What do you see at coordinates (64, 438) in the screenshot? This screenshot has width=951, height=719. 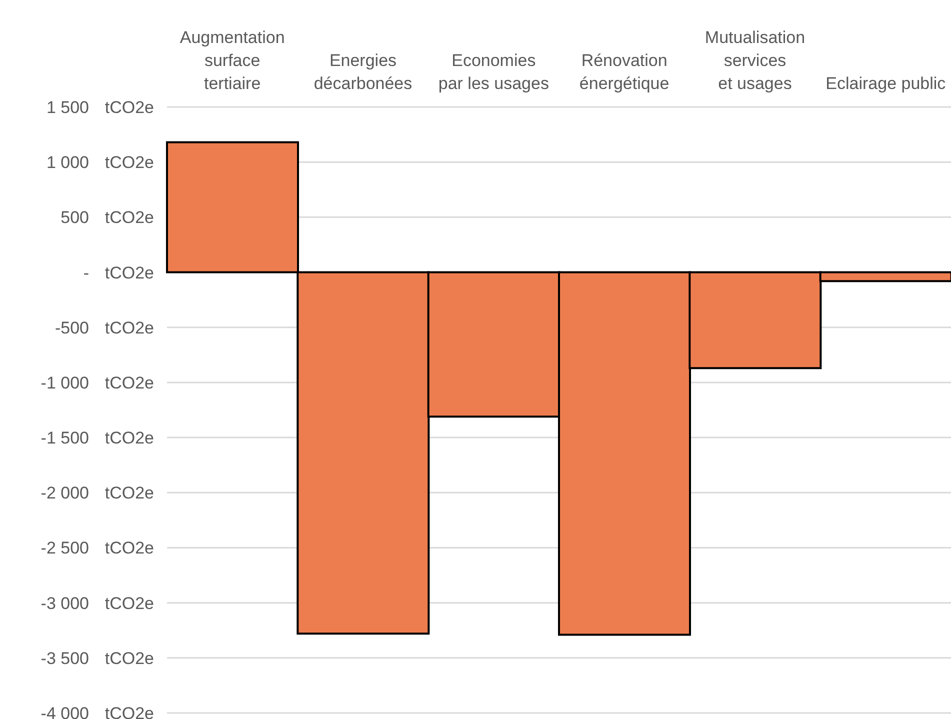 I see `y-tick-label: -1 500` at bounding box center [64, 438].